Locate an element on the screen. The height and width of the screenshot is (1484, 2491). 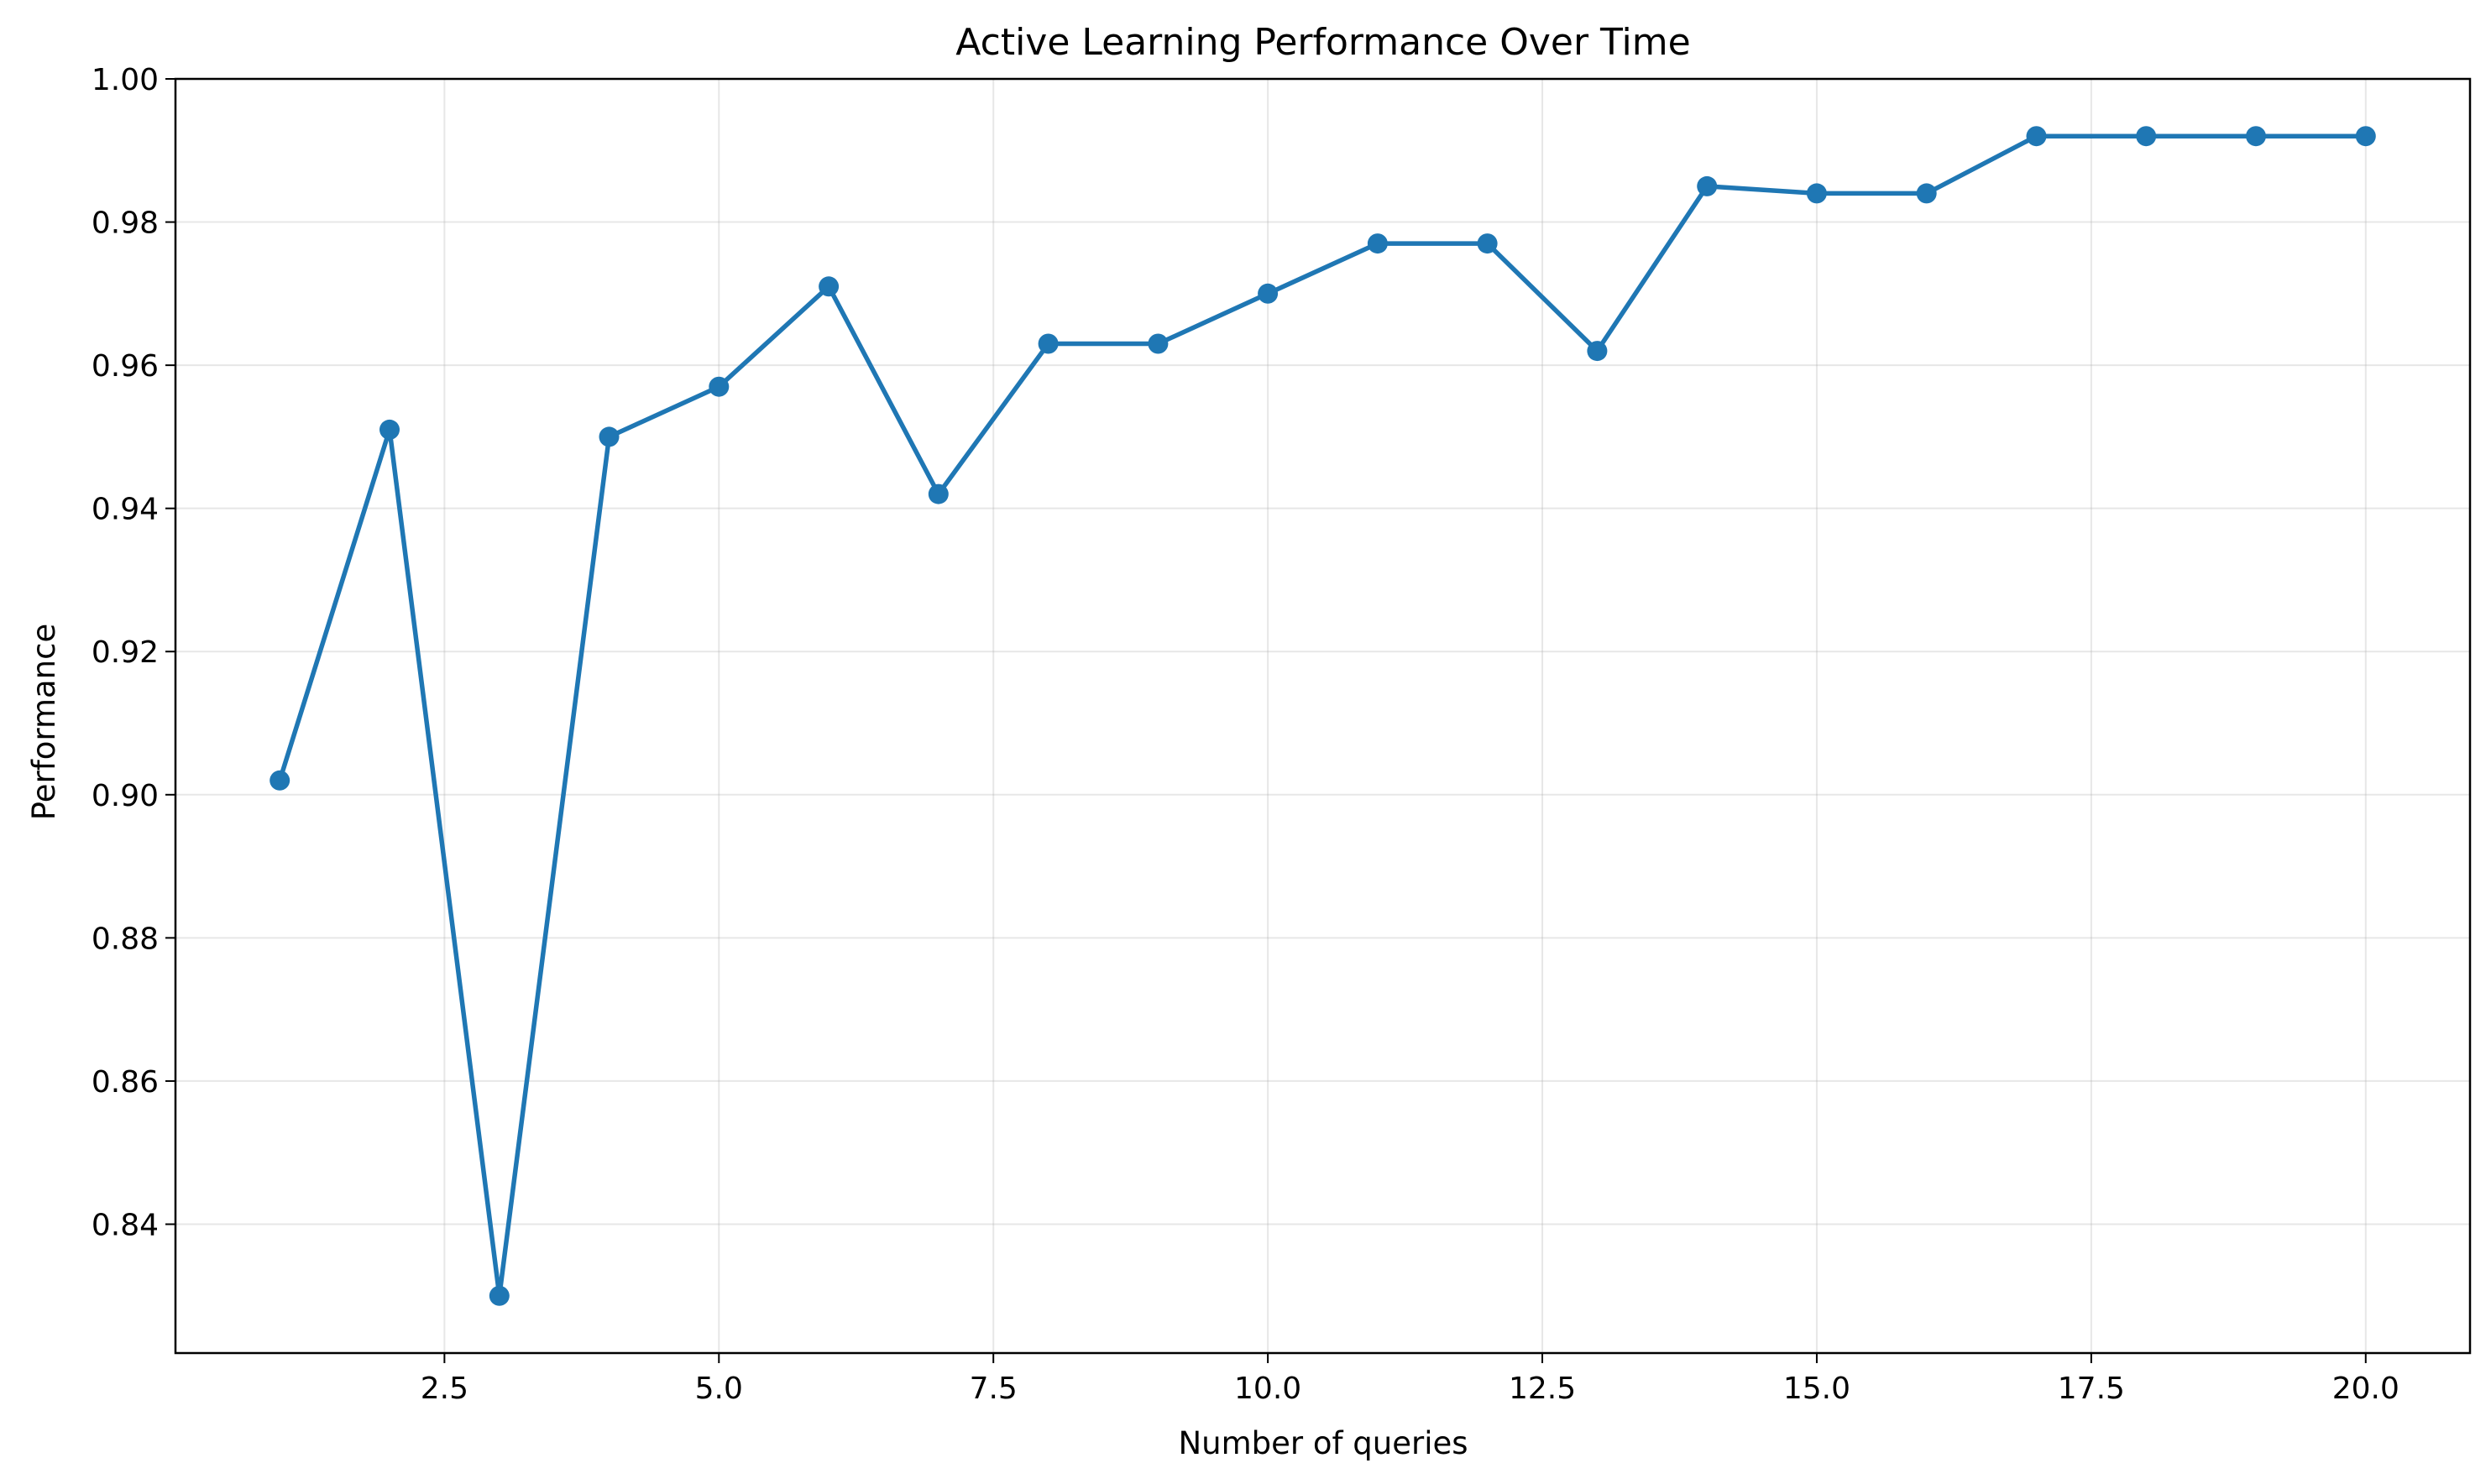
x-tick-label: 15.0 is located at coordinates (1817, 1389).